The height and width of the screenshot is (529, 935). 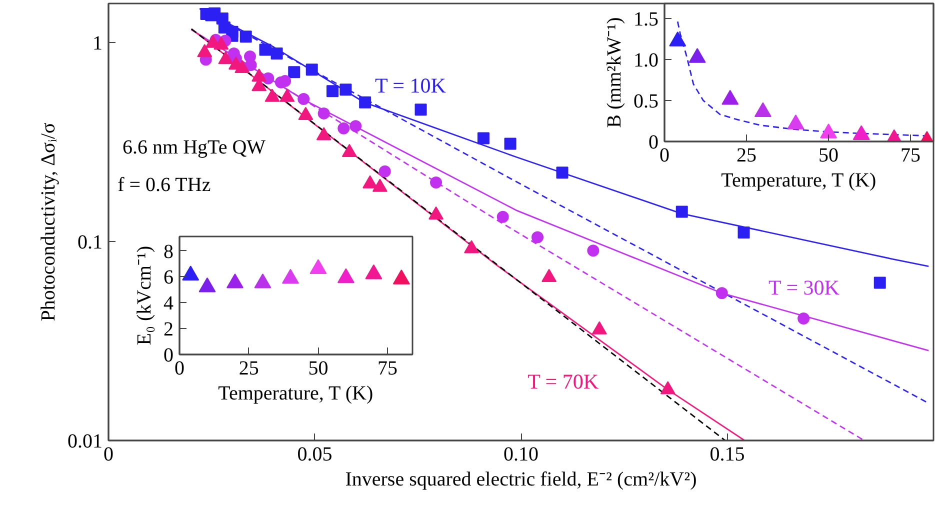 I want to click on y-tick-label: 2, so click(x=169, y=329).